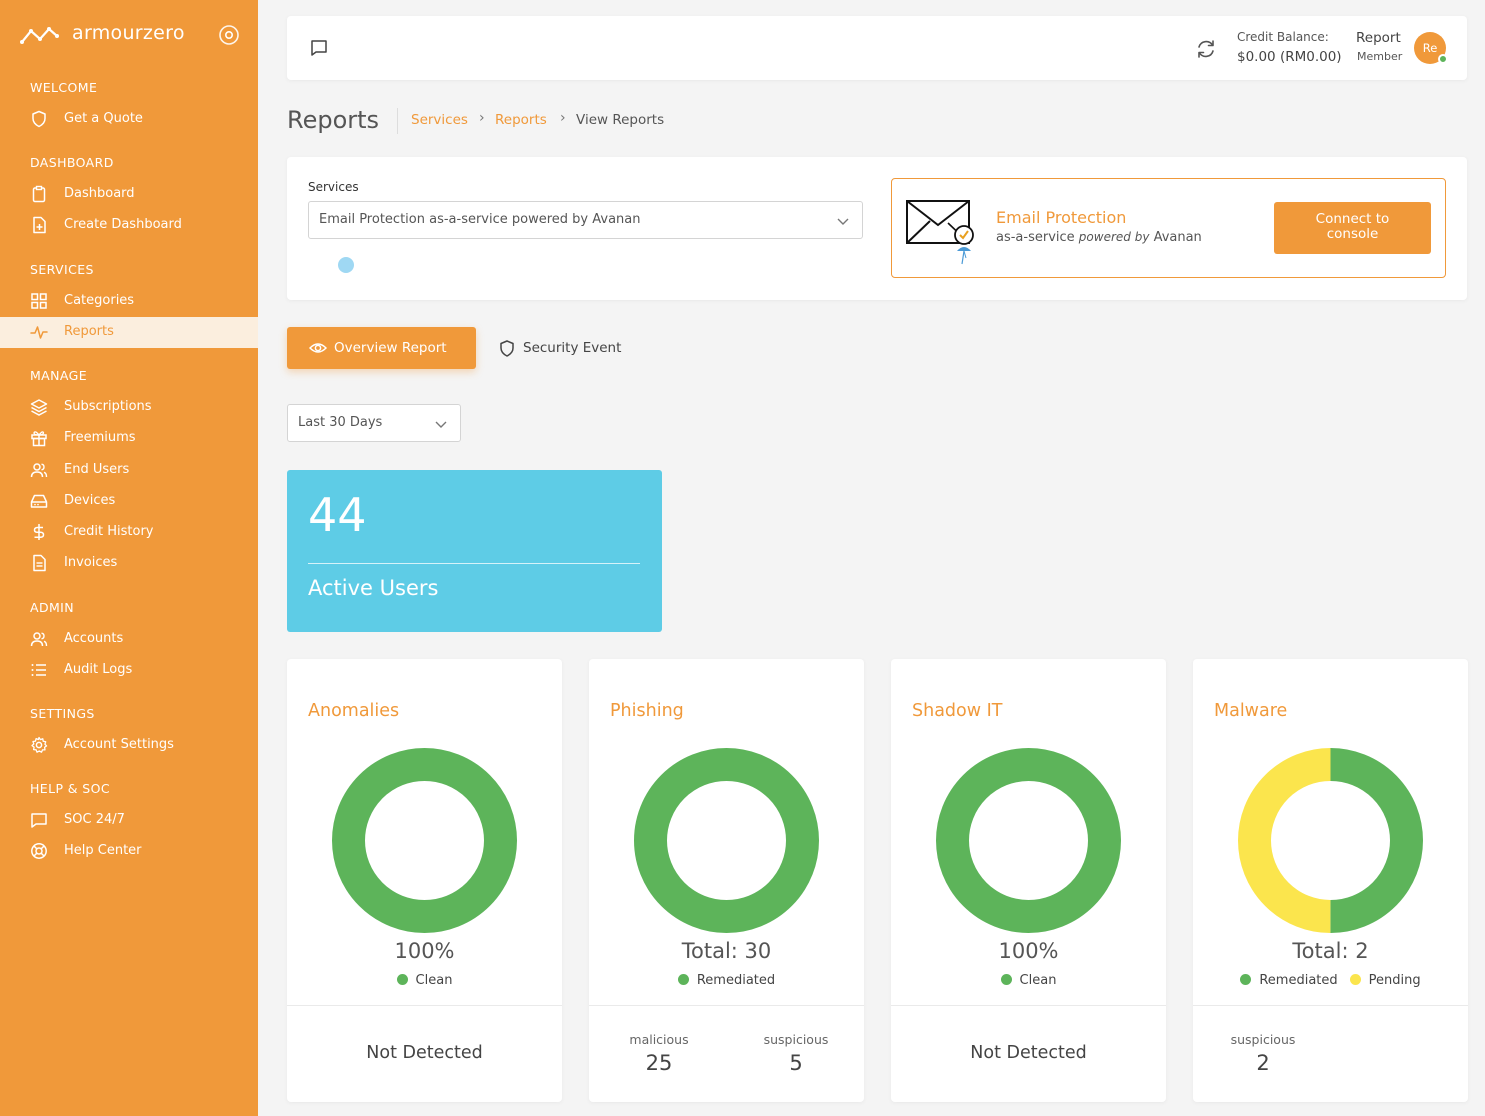 The width and height of the screenshot is (1485, 1116). I want to click on clipboard-icon, so click(39, 194).